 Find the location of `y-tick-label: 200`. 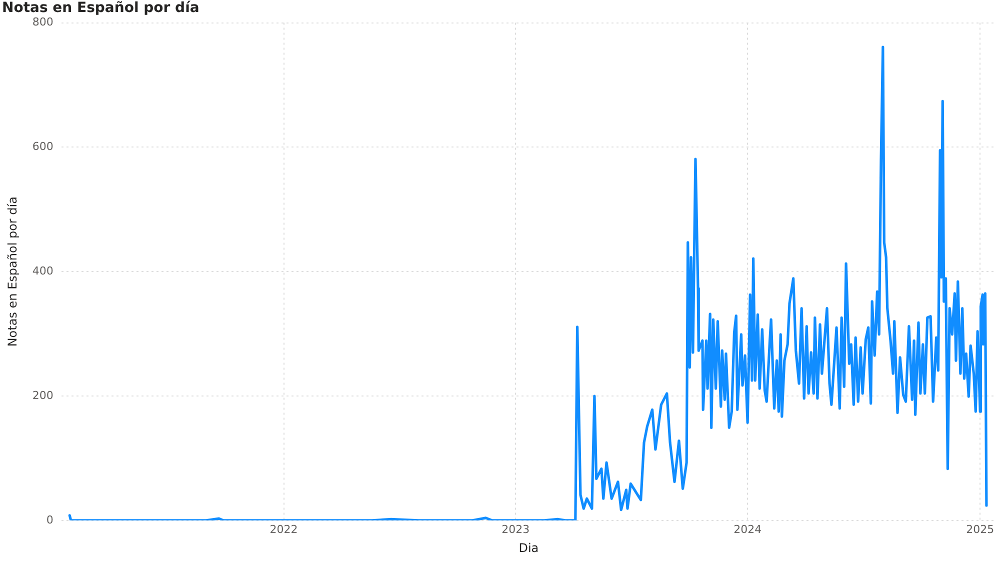

y-tick-label: 200 is located at coordinates (43, 395).